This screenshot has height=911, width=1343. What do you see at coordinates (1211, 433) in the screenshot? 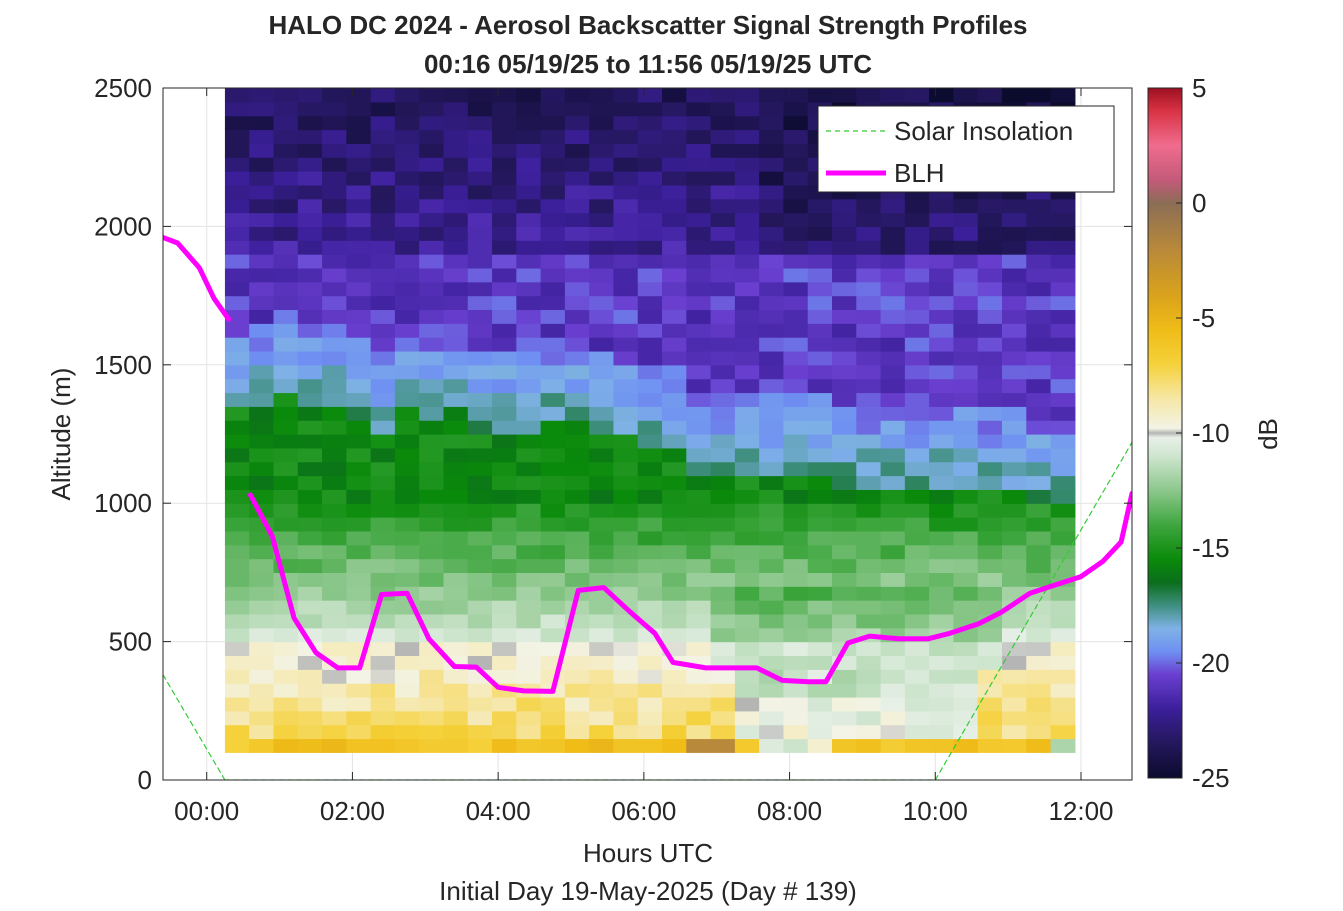
I see `colorbar-tick-label: -10` at bounding box center [1211, 433].